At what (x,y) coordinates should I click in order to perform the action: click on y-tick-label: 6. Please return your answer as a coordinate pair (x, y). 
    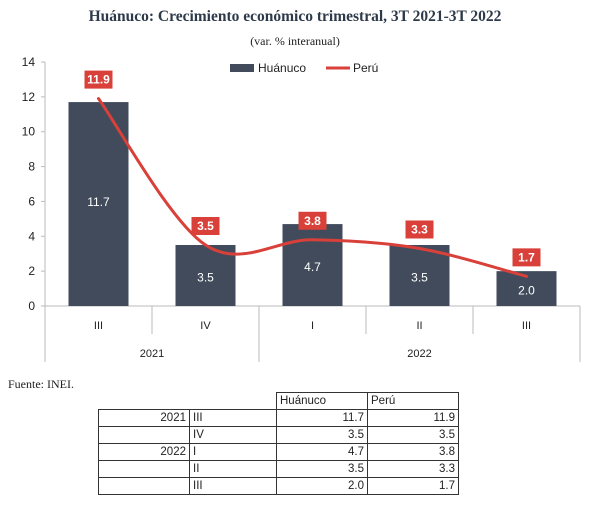
    Looking at the image, I should click on (31, 201).